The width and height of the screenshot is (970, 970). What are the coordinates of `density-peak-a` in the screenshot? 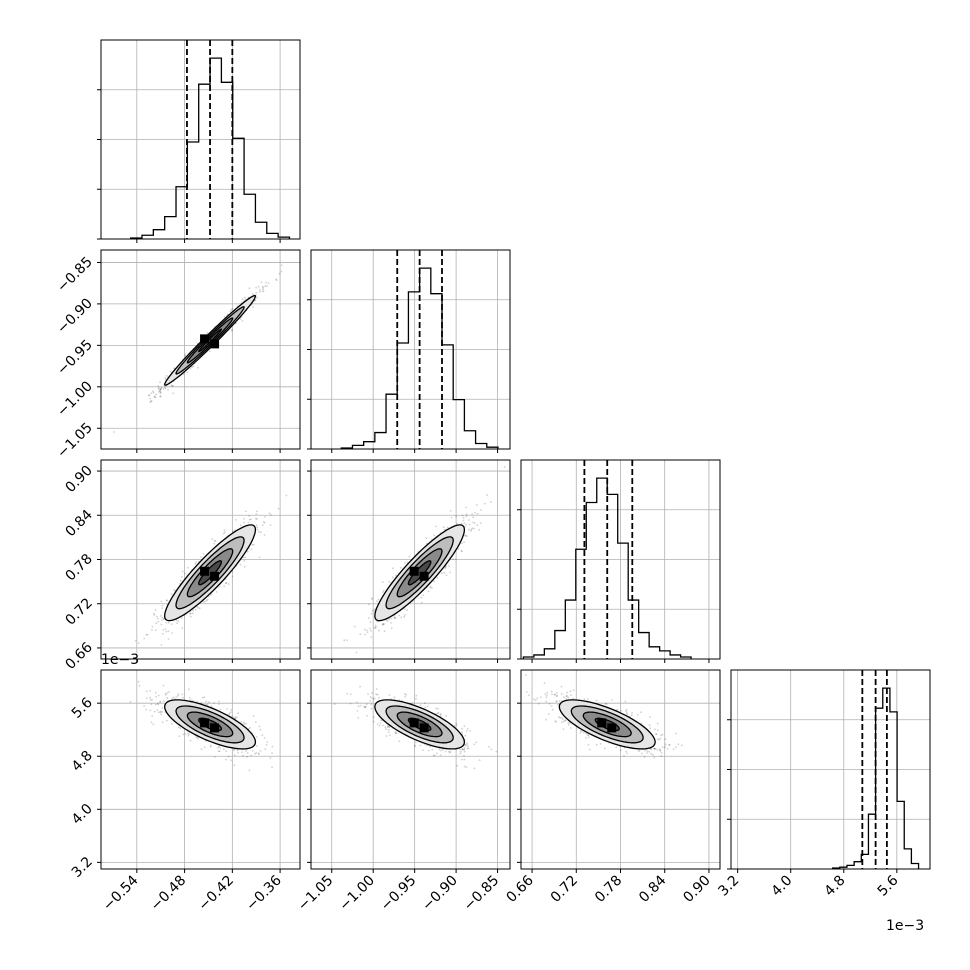 It's located at (414, 571).